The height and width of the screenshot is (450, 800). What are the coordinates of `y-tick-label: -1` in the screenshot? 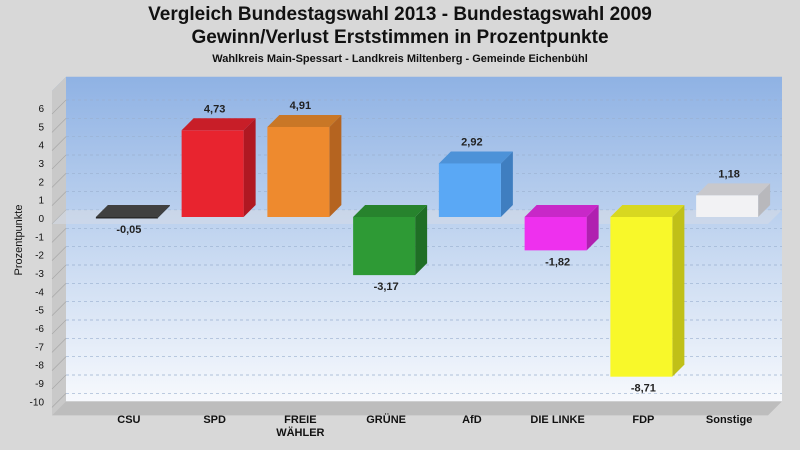 It's located at (39, 237).